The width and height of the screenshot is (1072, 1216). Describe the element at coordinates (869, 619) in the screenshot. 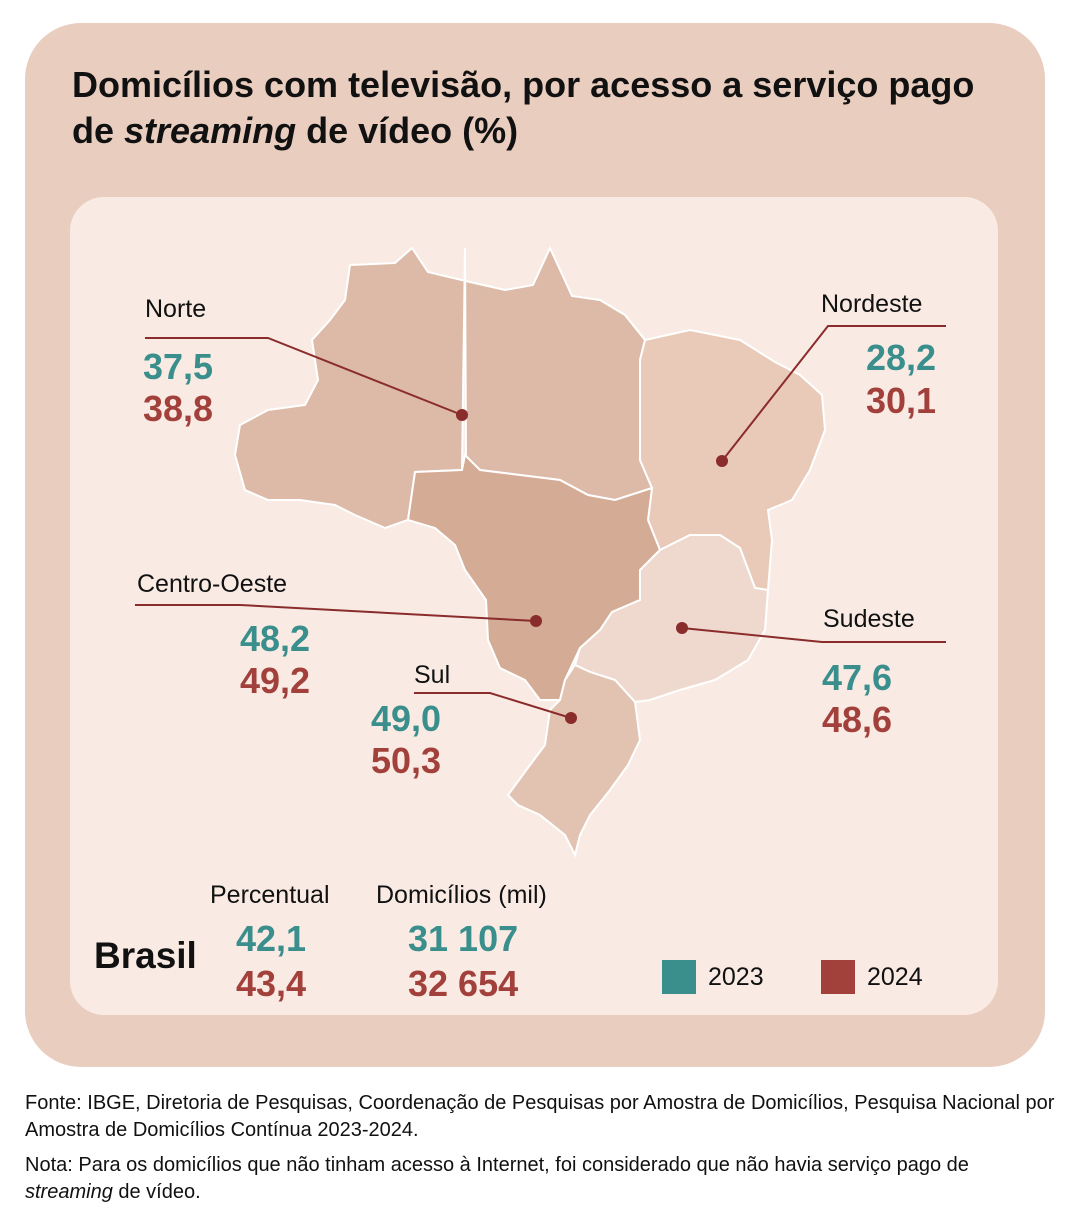

I see `region-label-sudeste: Sudeste` at that location.